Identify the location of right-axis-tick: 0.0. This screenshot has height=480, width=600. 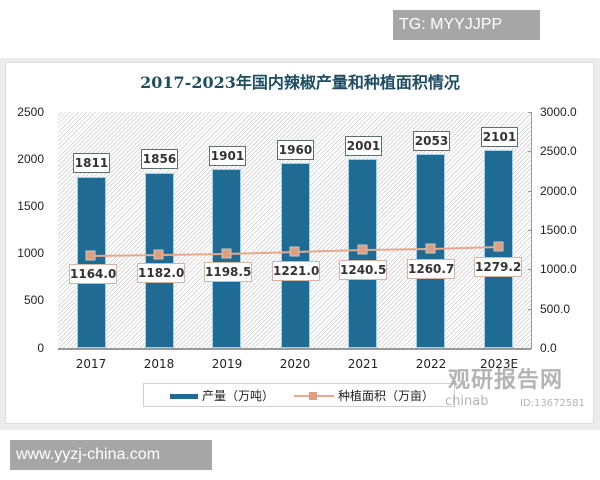
(548, 348).